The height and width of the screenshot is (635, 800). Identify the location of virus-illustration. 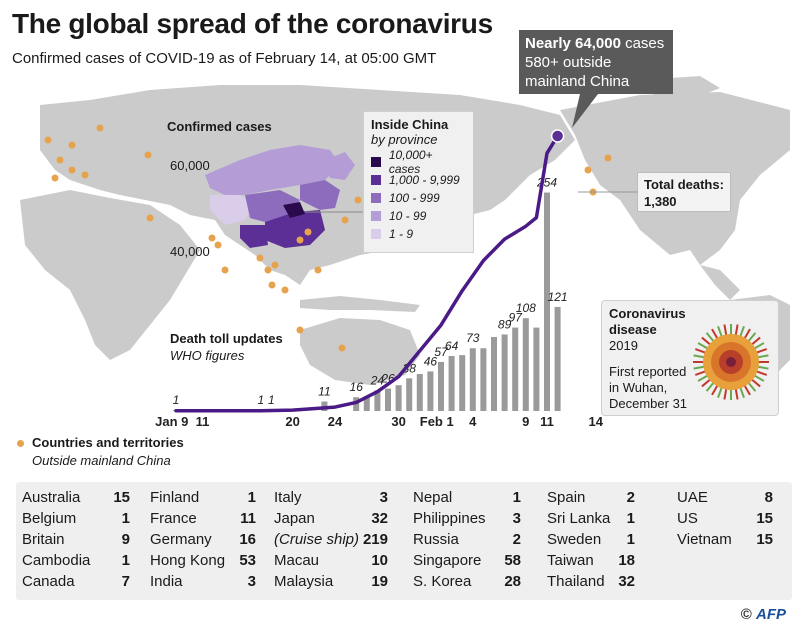
(731, 362).